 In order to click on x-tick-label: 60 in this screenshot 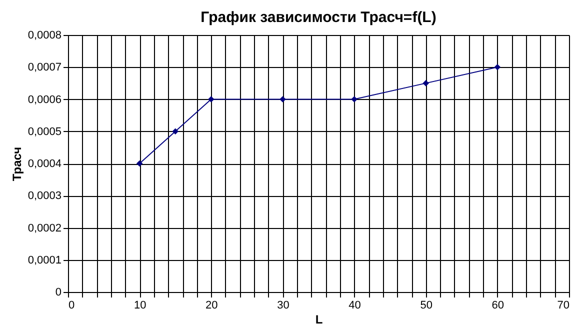, I will do `click(498, 306)`.